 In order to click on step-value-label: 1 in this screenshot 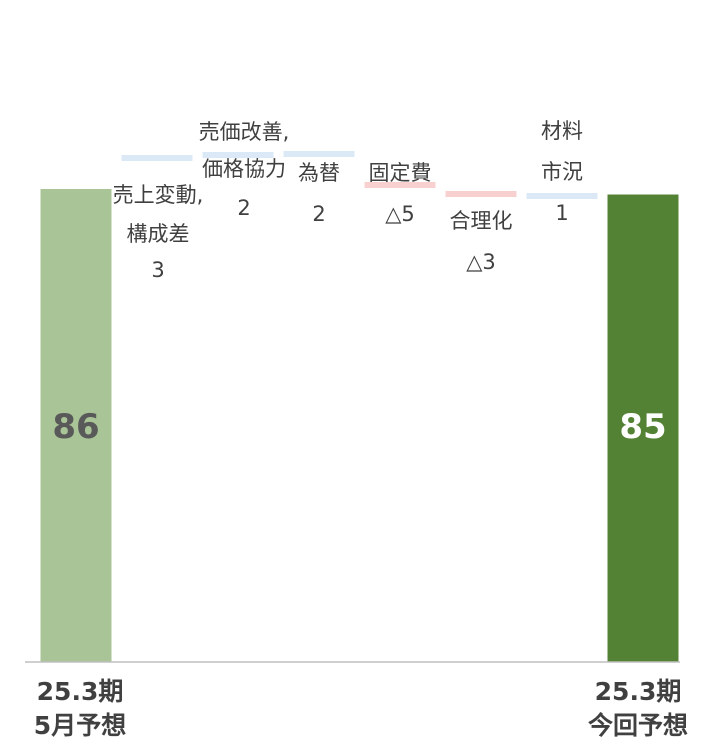, I will do `click(561, 213)`.